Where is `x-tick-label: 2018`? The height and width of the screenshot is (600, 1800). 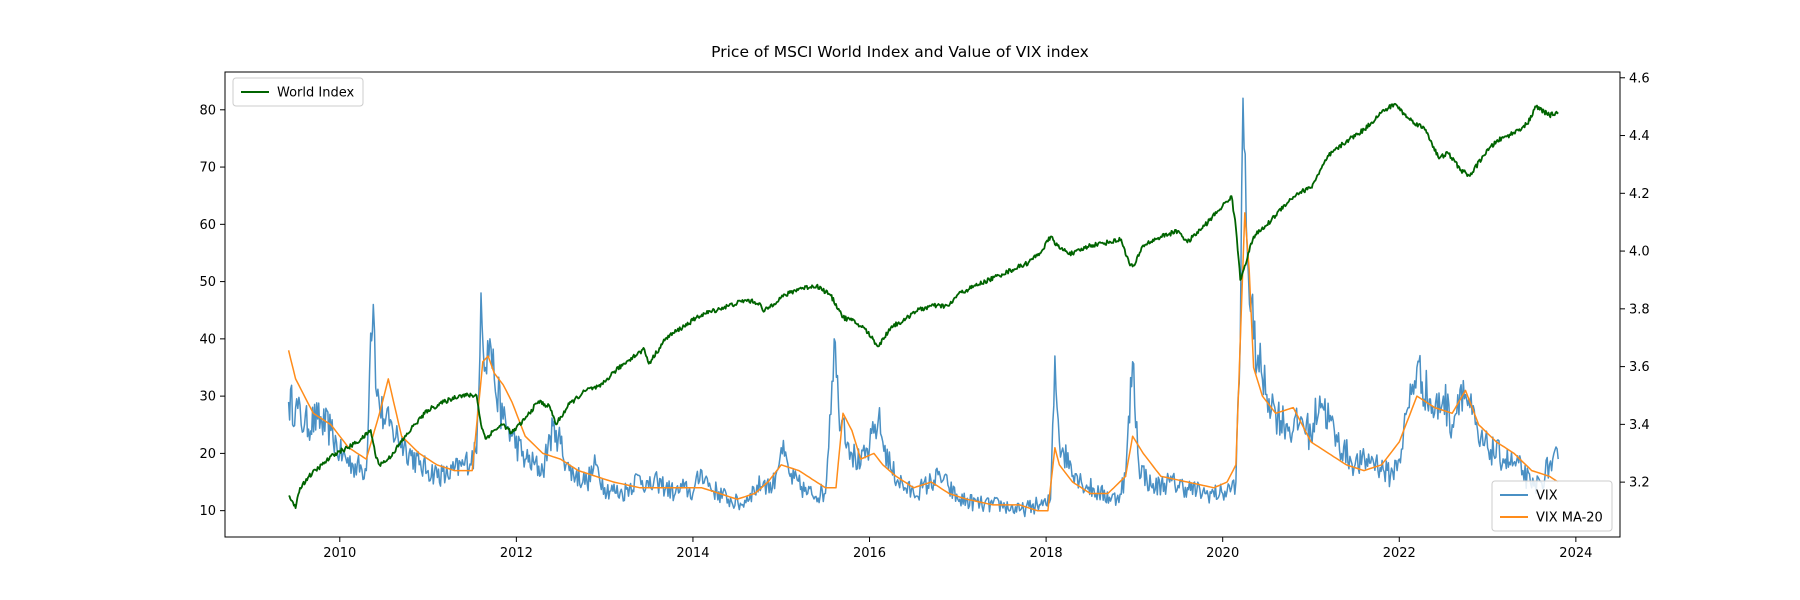
x-tick-label: 2018 is located at coordinates (1046, 553).